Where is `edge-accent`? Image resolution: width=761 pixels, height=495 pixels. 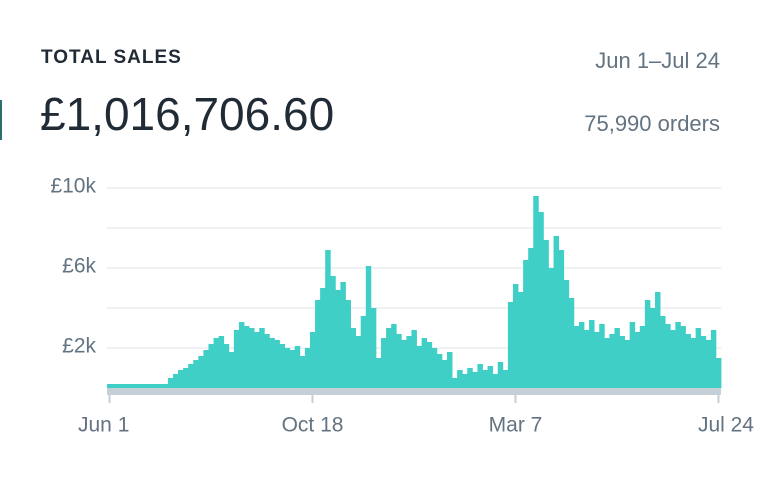 edge-accent is located at coordinates (1, 120).